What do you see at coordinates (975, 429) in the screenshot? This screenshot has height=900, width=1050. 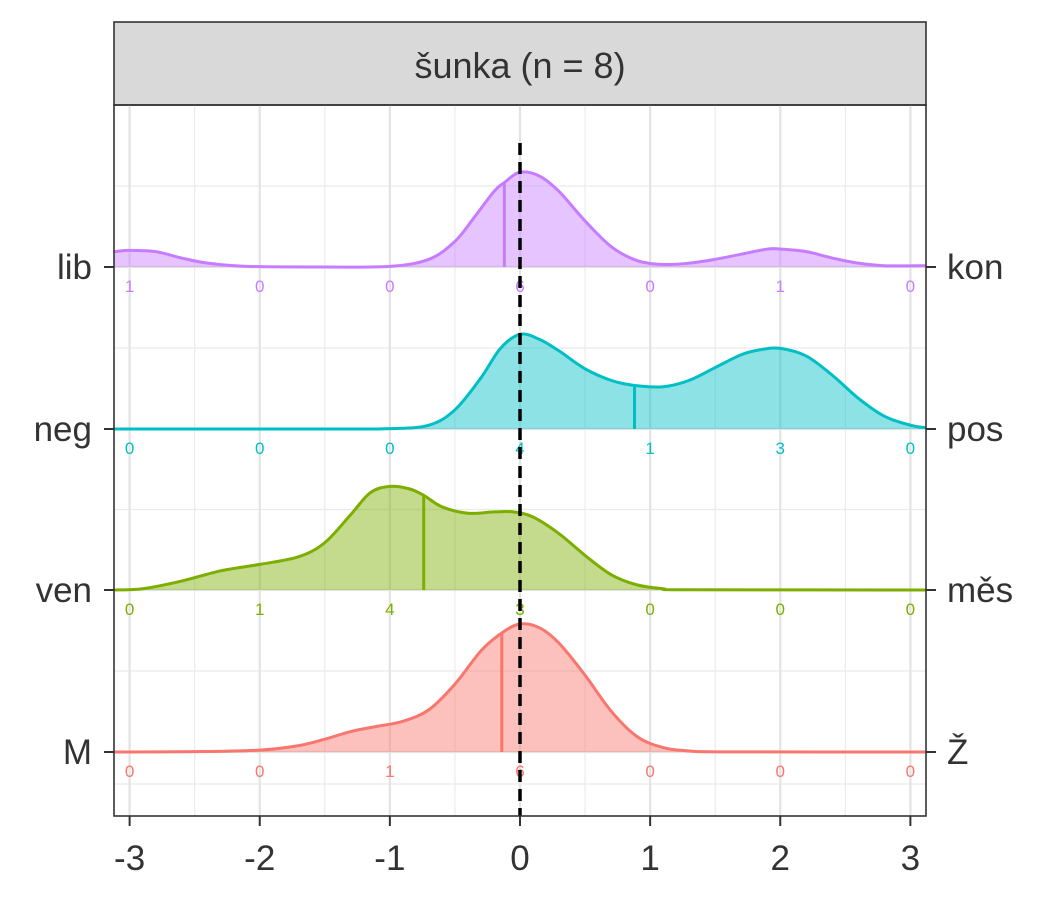 I see `y-tick-label-right: pos` at bounding box center [975, 429].